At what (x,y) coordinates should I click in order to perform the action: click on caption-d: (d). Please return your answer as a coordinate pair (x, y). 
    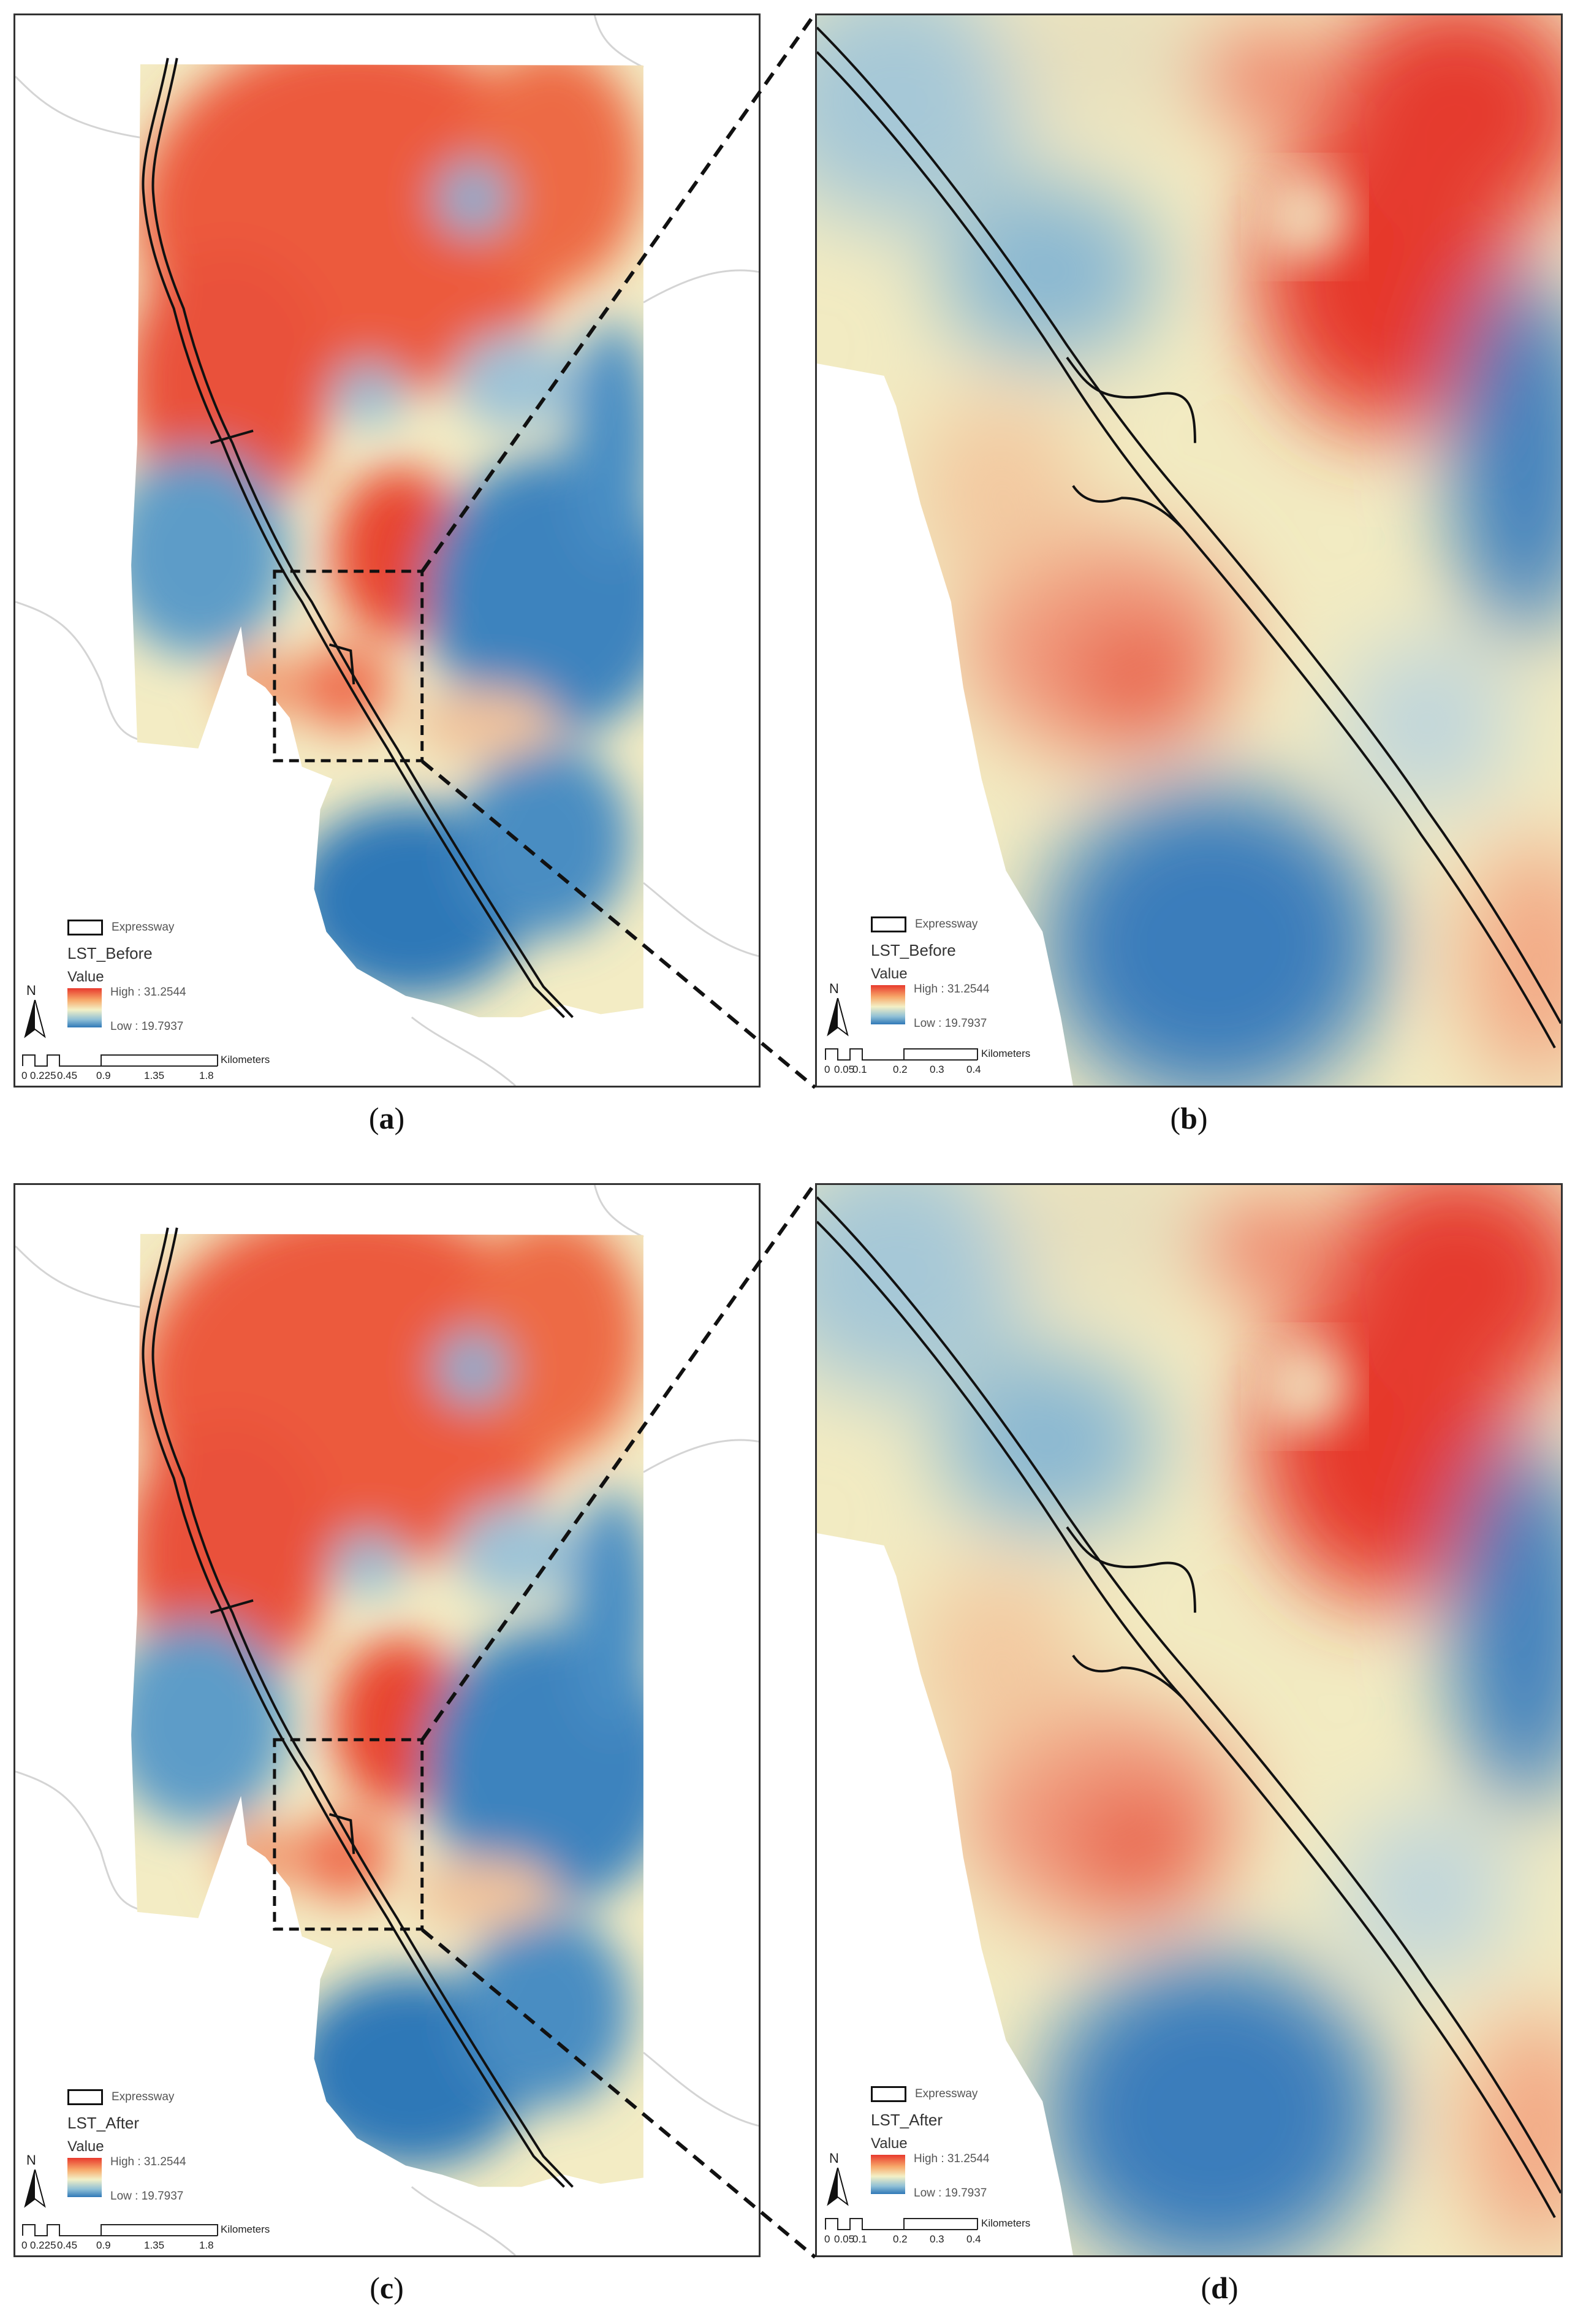
    Looking at the image, I should click on (1220, 2288).